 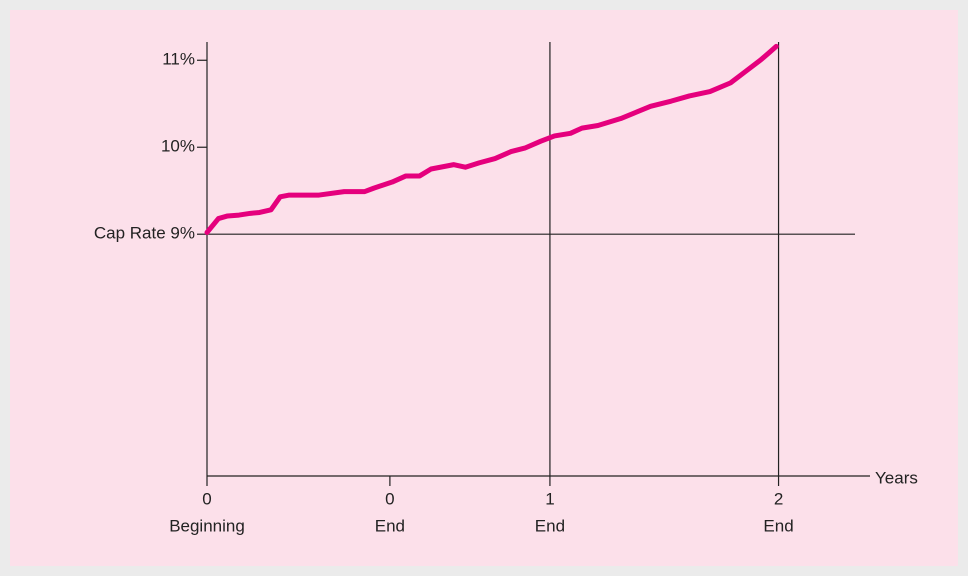 I want to click on x-tick-label: 1, so click(x=549, y=498).